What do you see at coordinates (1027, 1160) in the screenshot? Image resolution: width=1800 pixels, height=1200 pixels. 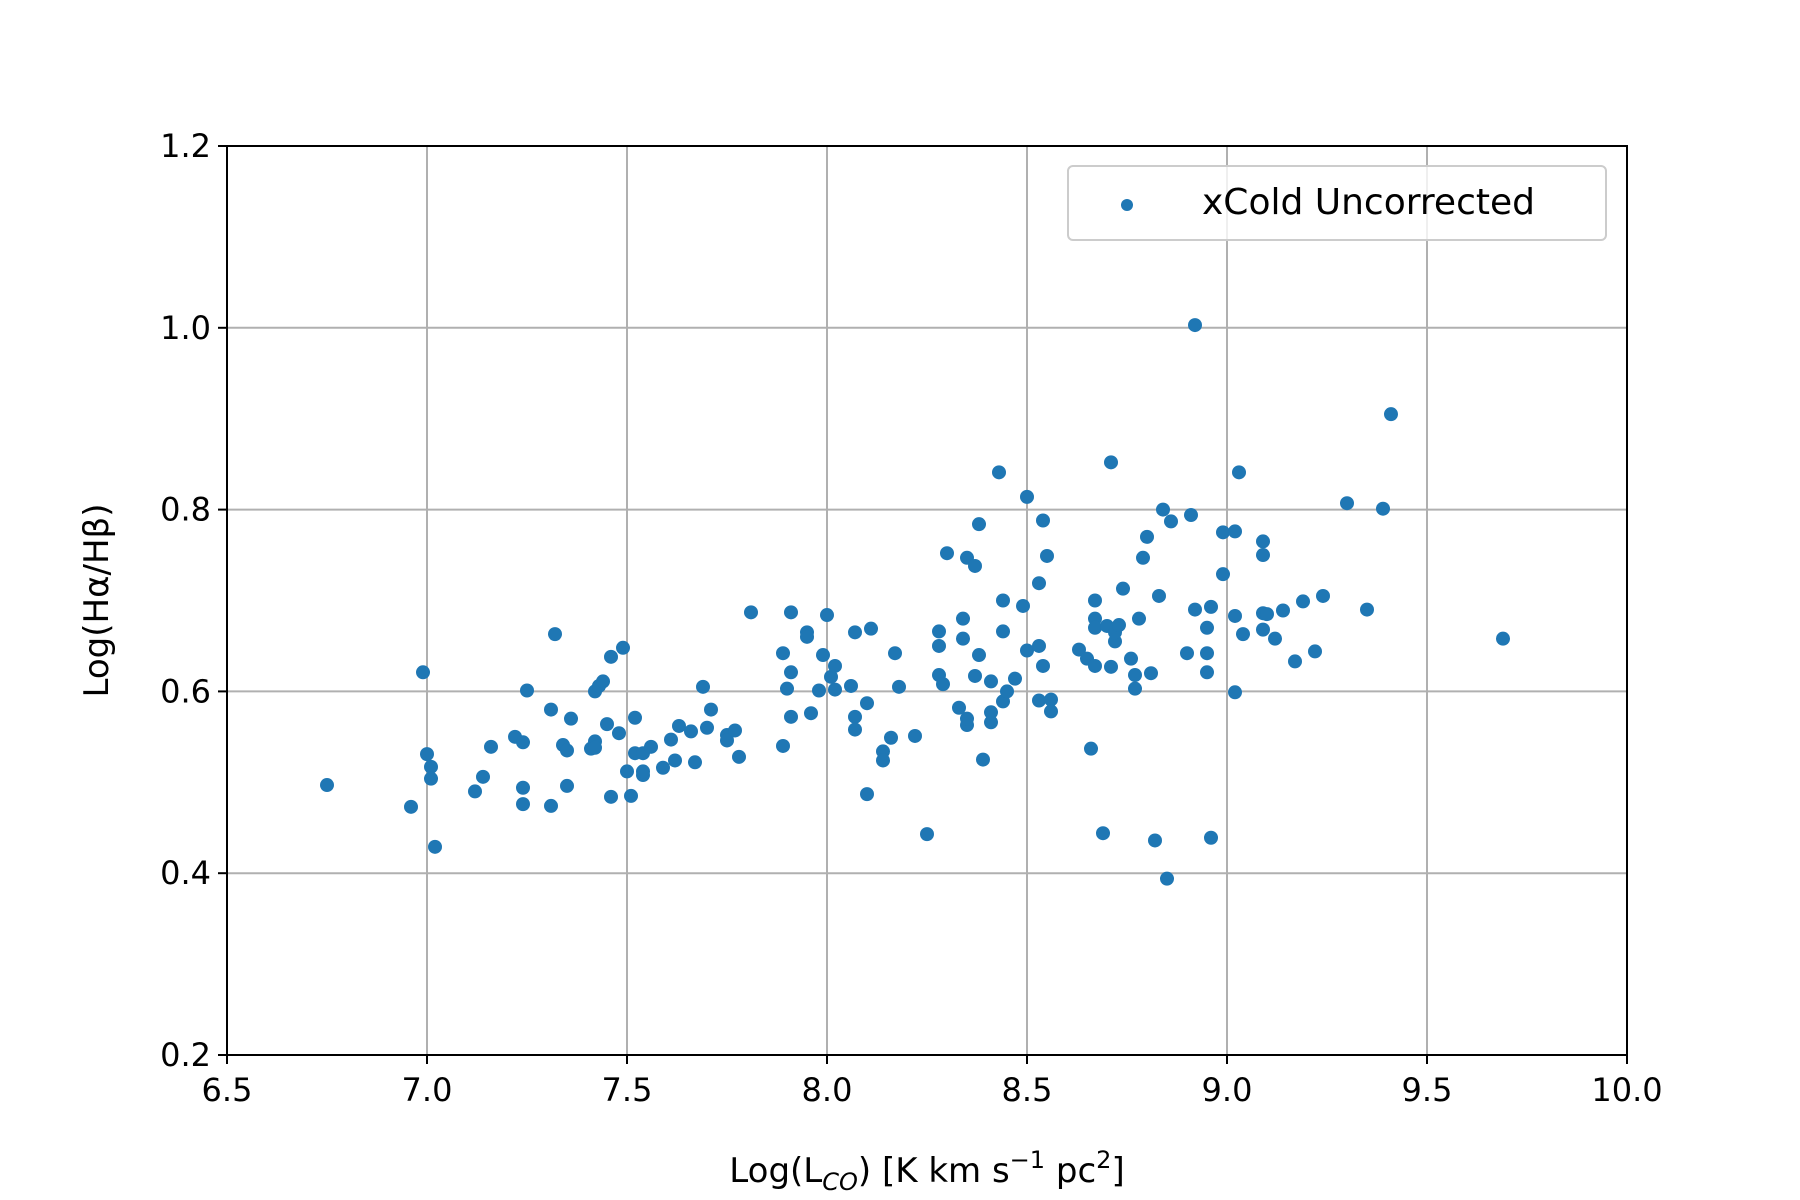 I see `x-axis-label-superscript-1: −1` at bounding box center [1027, 1160].